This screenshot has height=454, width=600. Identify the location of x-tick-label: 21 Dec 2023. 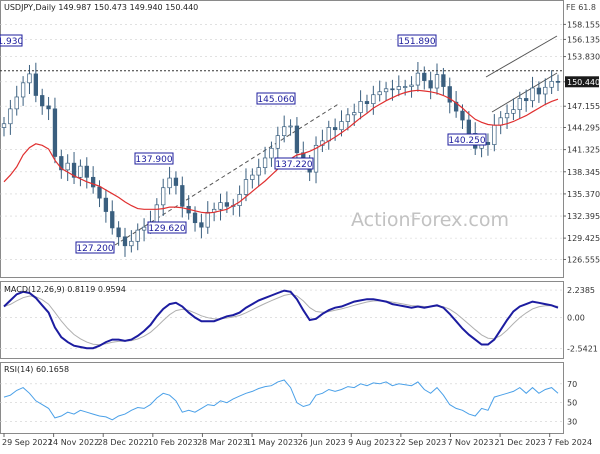
(520, 442).